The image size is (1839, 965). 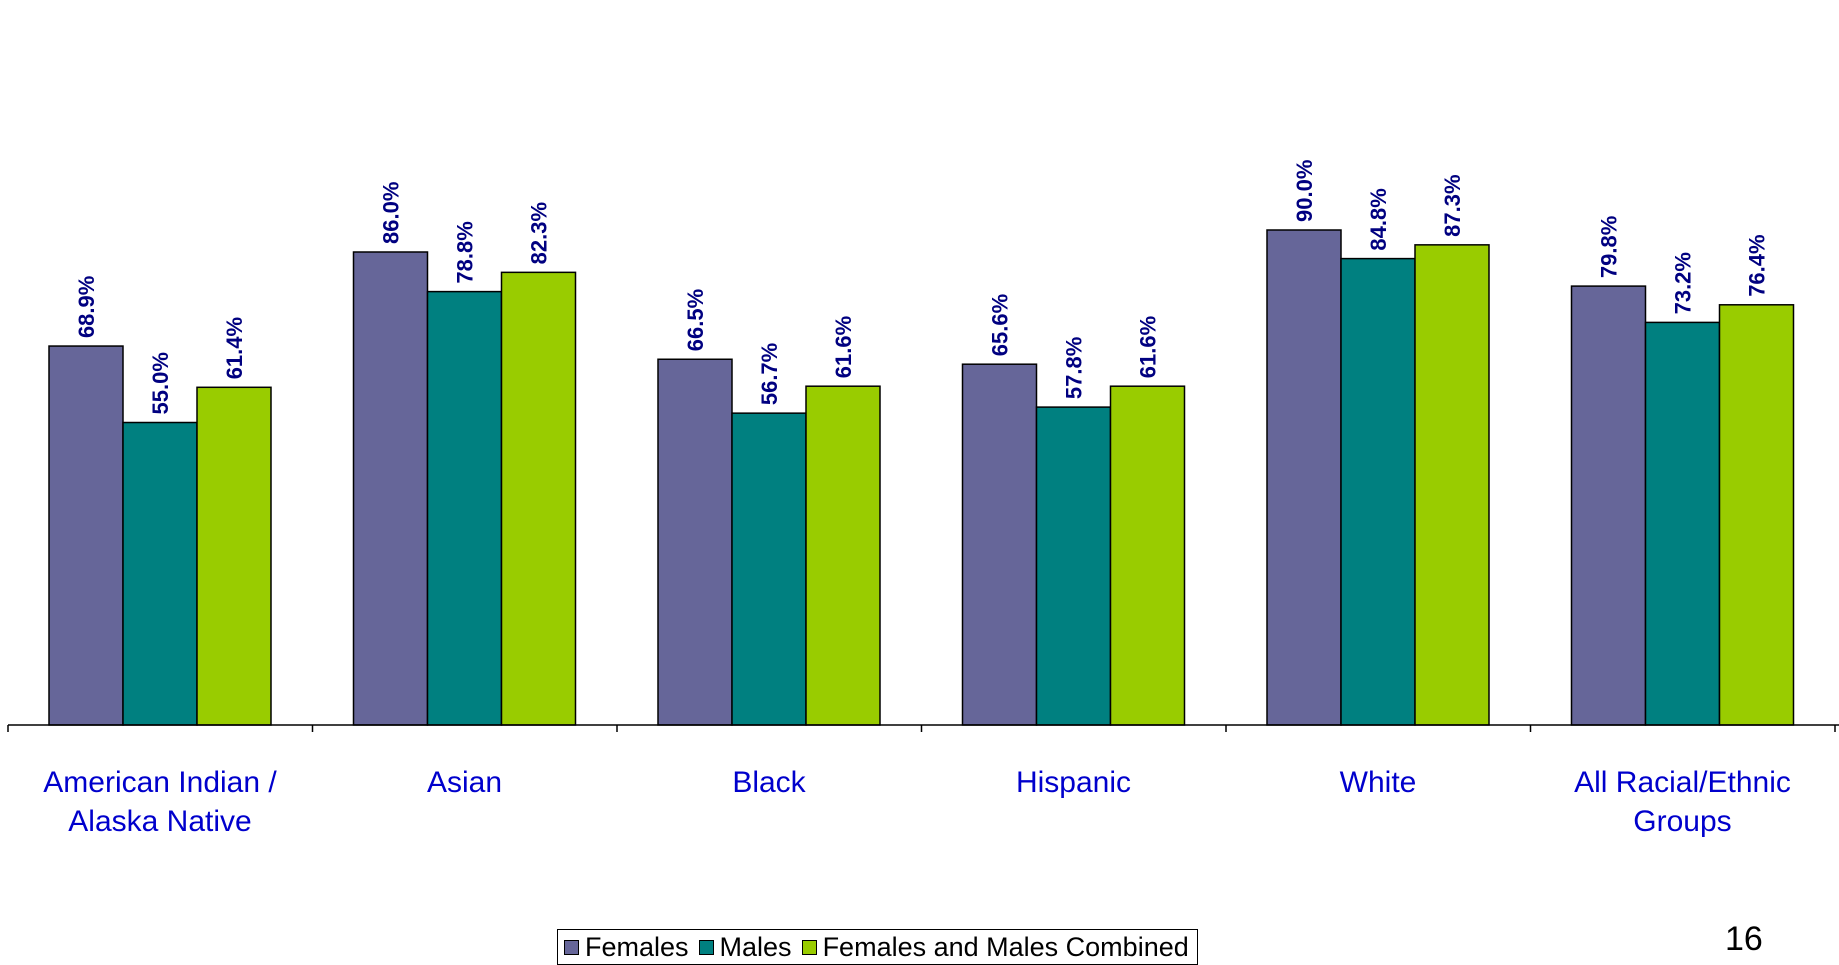 I want to click on bar-females-hispanic, so click(x=999, y=544).